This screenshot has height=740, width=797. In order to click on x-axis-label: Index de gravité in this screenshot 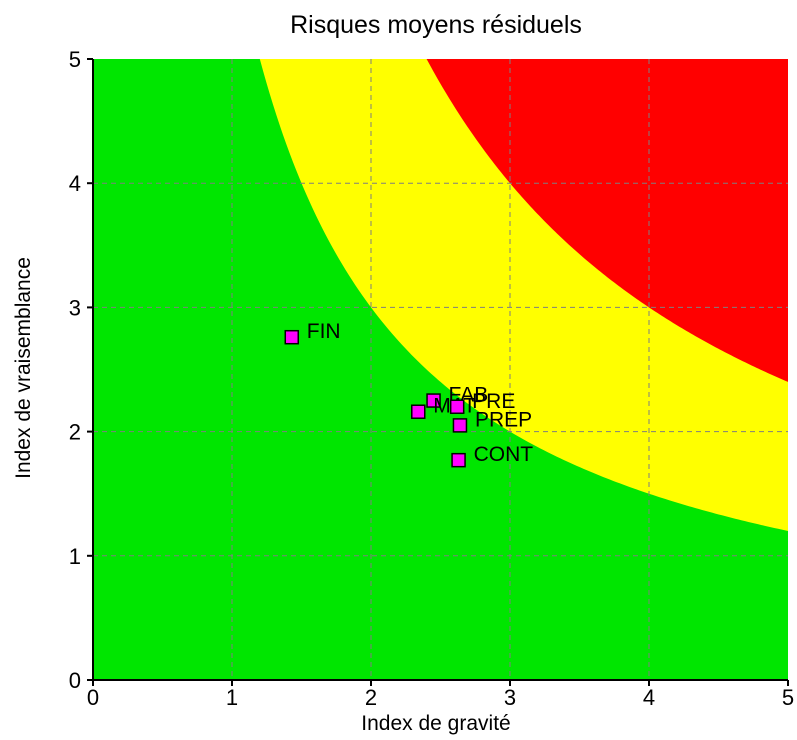, I will do `click(435, 723)`.